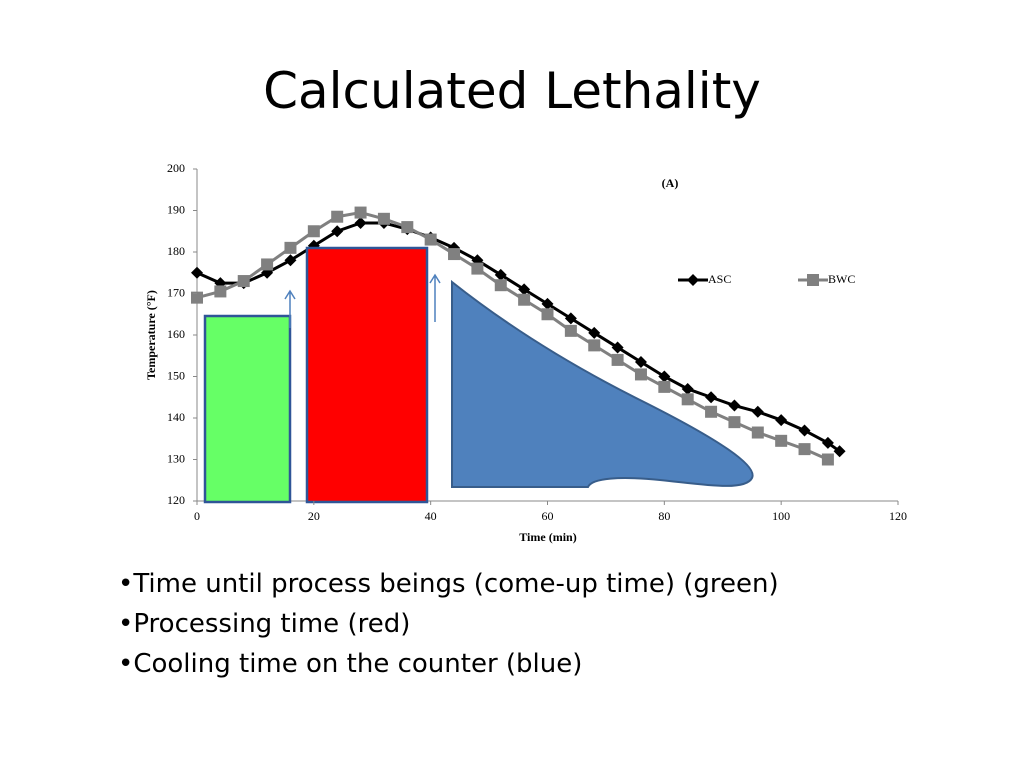 The width and height of the screenshot is (1024, 768). I want to click on y-tick-label: 180, so click(176, 251).